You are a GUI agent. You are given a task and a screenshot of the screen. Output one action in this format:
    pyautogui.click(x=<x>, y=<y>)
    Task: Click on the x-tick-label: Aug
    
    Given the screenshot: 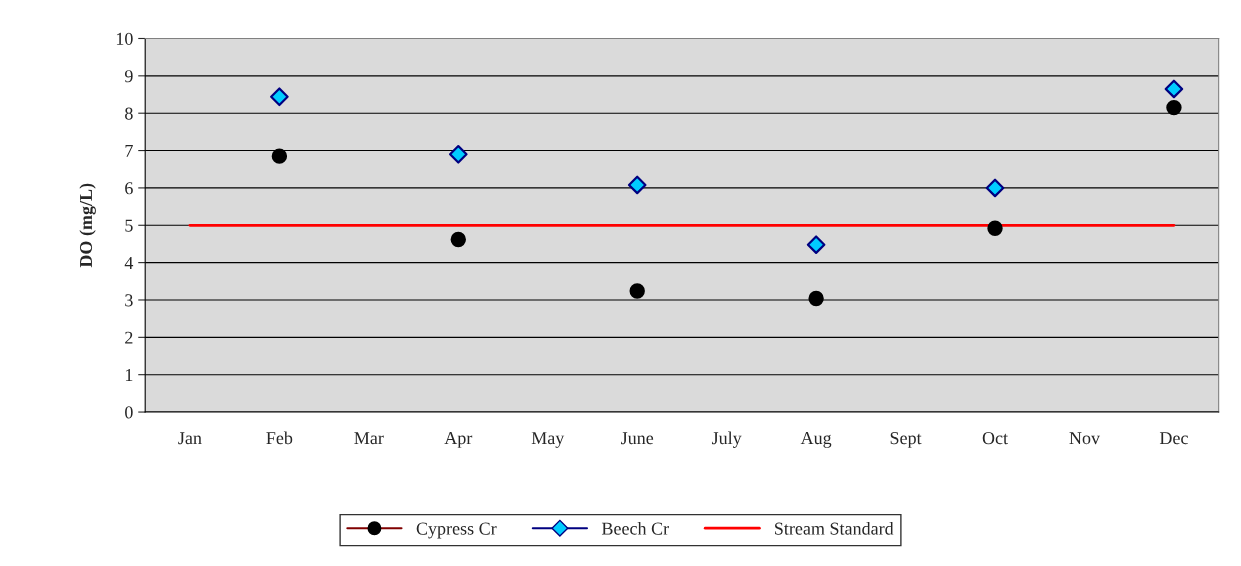 What is the action you would take?
    pyautogui.click(x=816, y=440)
    